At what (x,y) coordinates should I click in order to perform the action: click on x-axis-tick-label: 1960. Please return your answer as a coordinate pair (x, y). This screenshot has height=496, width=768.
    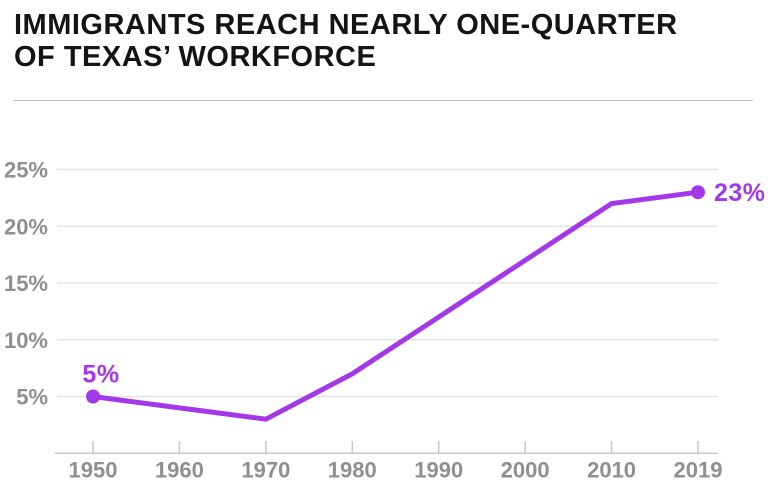
    Looking at the image, I should click on (179, 469).